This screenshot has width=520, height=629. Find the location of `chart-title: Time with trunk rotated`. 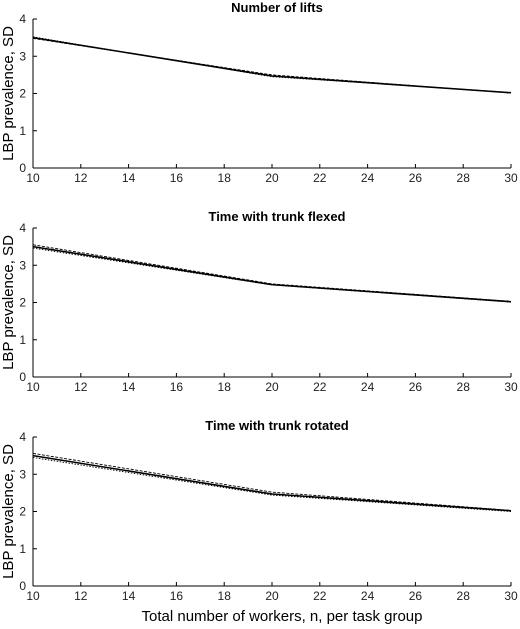

chart-title: Time with trunk rotated is located at coordinates (277, 425).